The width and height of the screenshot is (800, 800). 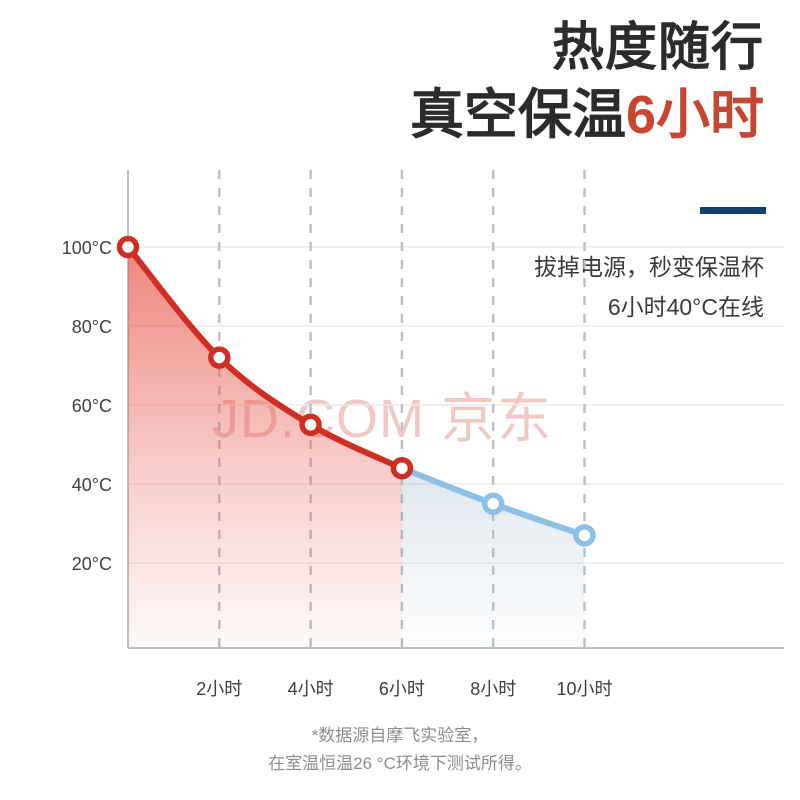 I want to click on watermark-chinese-text: 京东, so click(x=496, y=419).